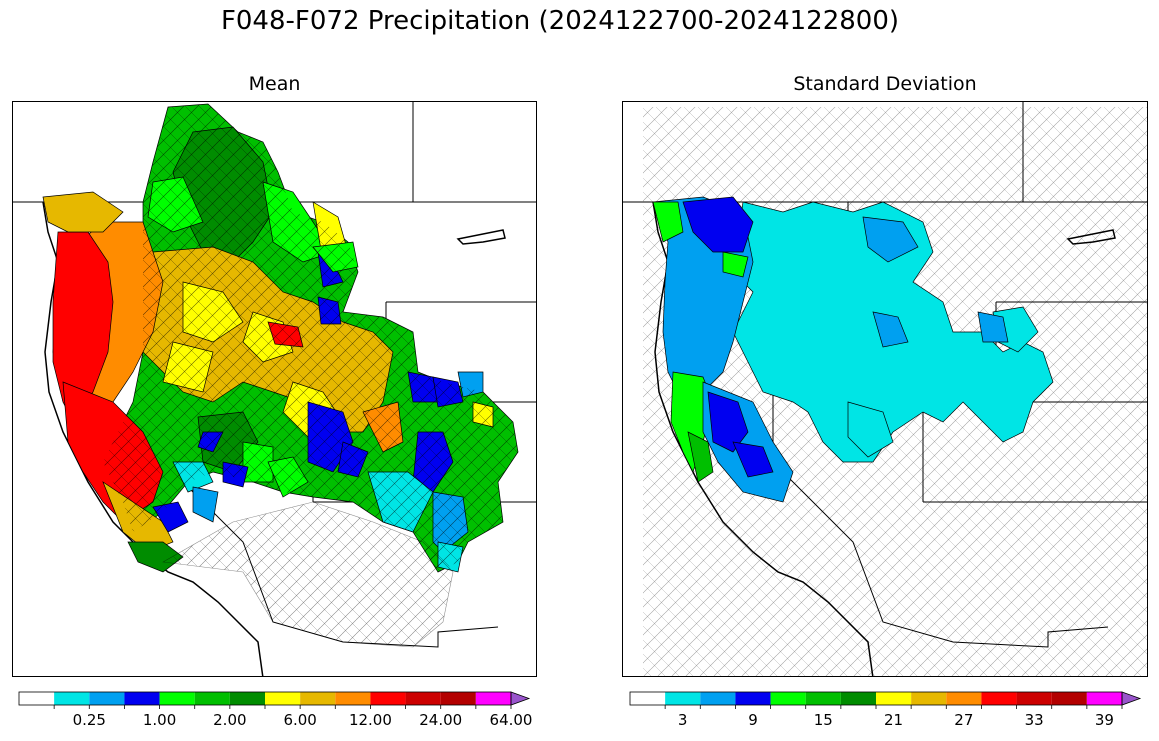 Image resolution: width=1159 pixels, height=741 pixels. What do you see at coordinates (885, 84) in the screenshot?
I see `stddev-panel-title: Standard Deviation` at bounding box center [885, 84].